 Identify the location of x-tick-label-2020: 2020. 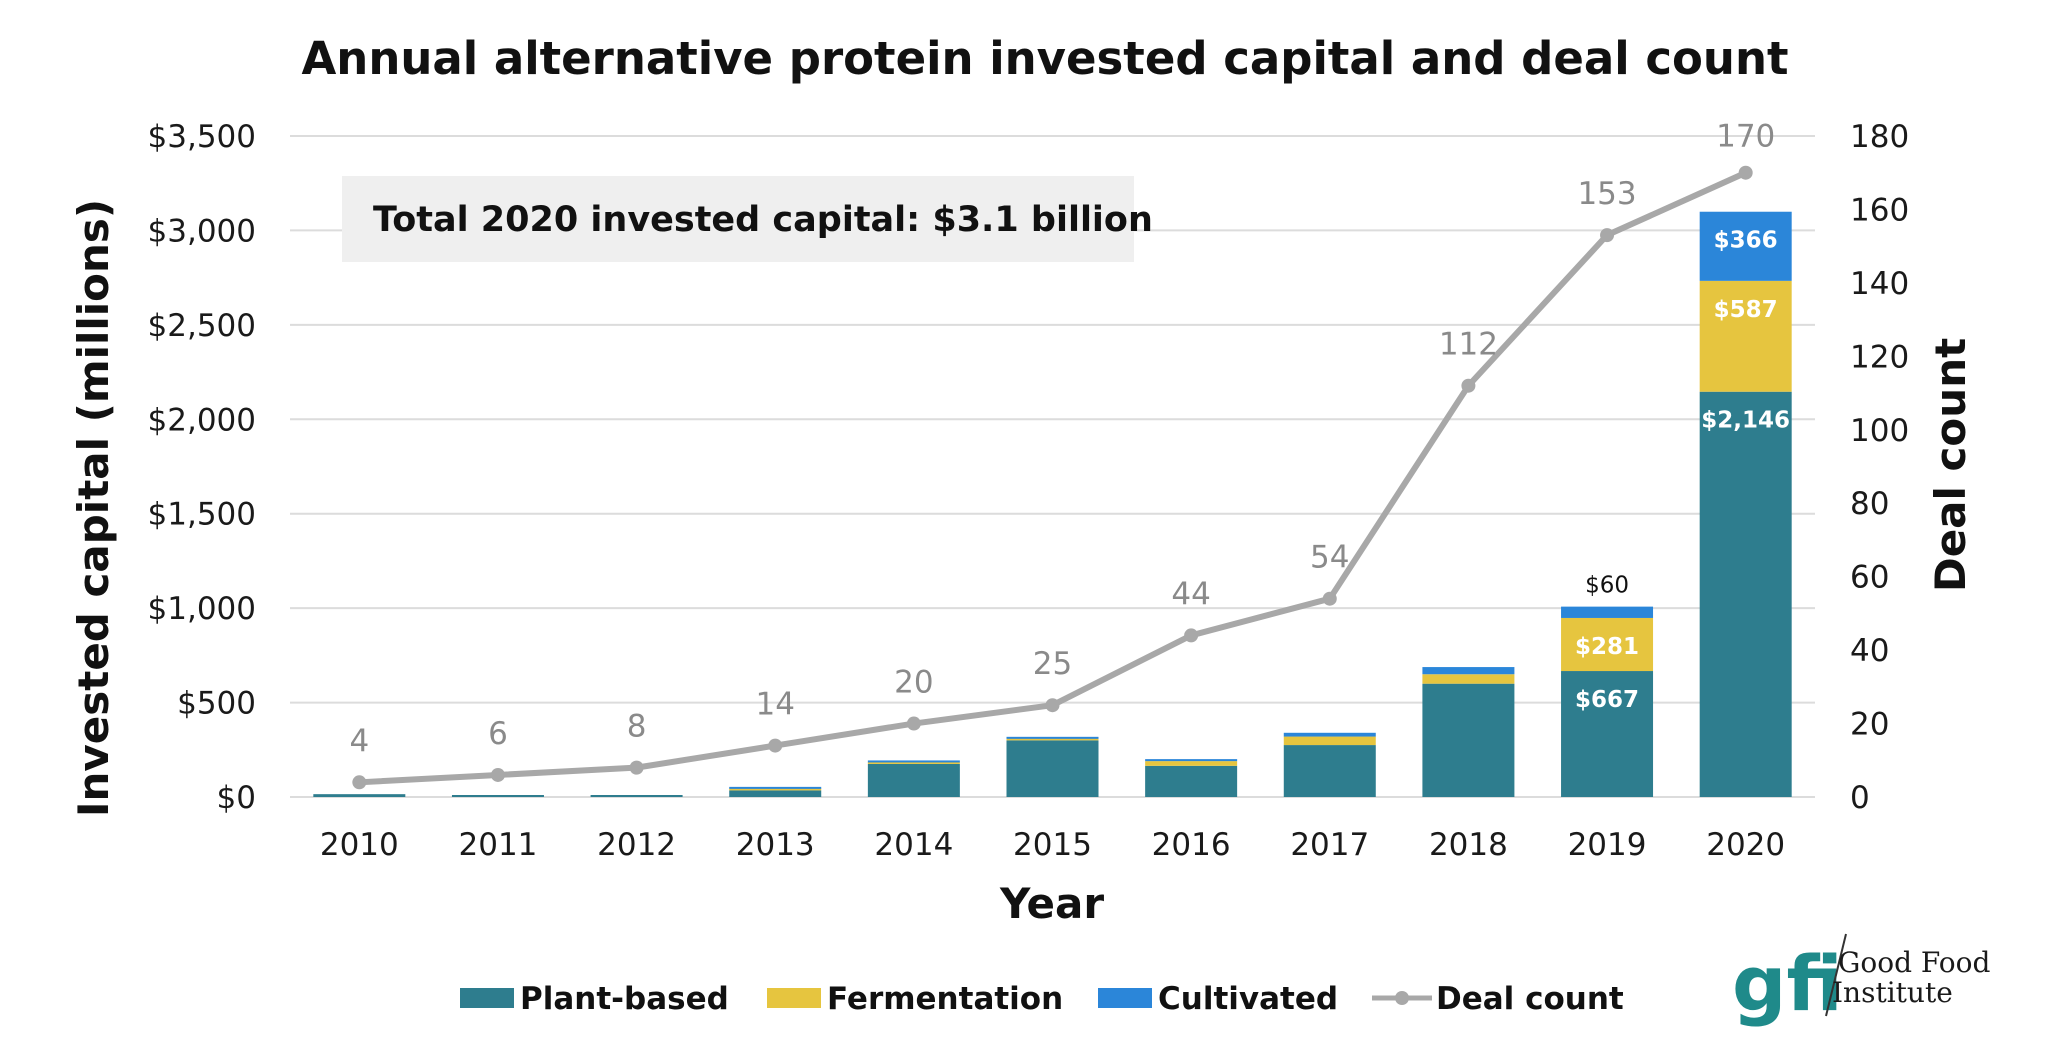
(1745, 845).